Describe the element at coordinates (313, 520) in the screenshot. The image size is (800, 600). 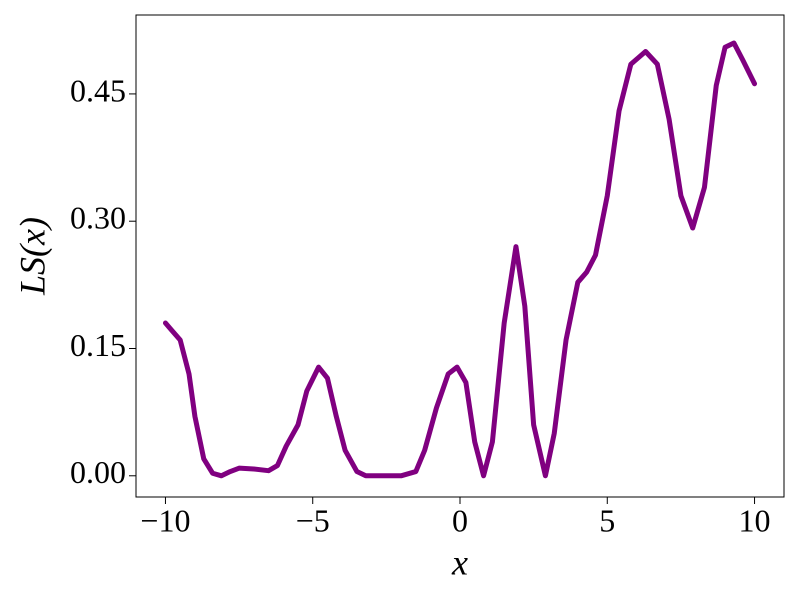
I see `x-tick-label: −5` at that location.